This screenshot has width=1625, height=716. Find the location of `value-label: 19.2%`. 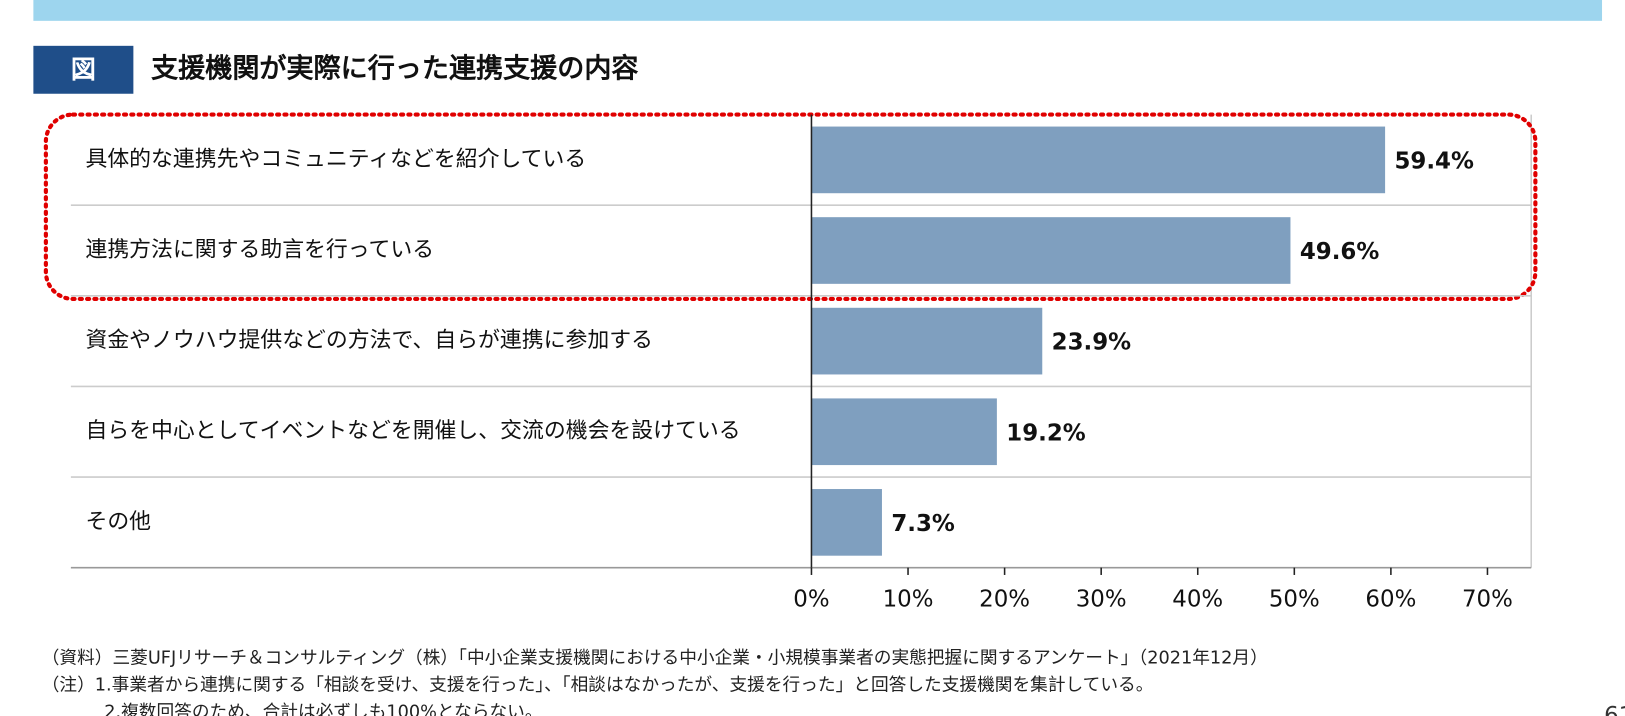

value-label: 19.2% is located at coordinates (1046, 433).